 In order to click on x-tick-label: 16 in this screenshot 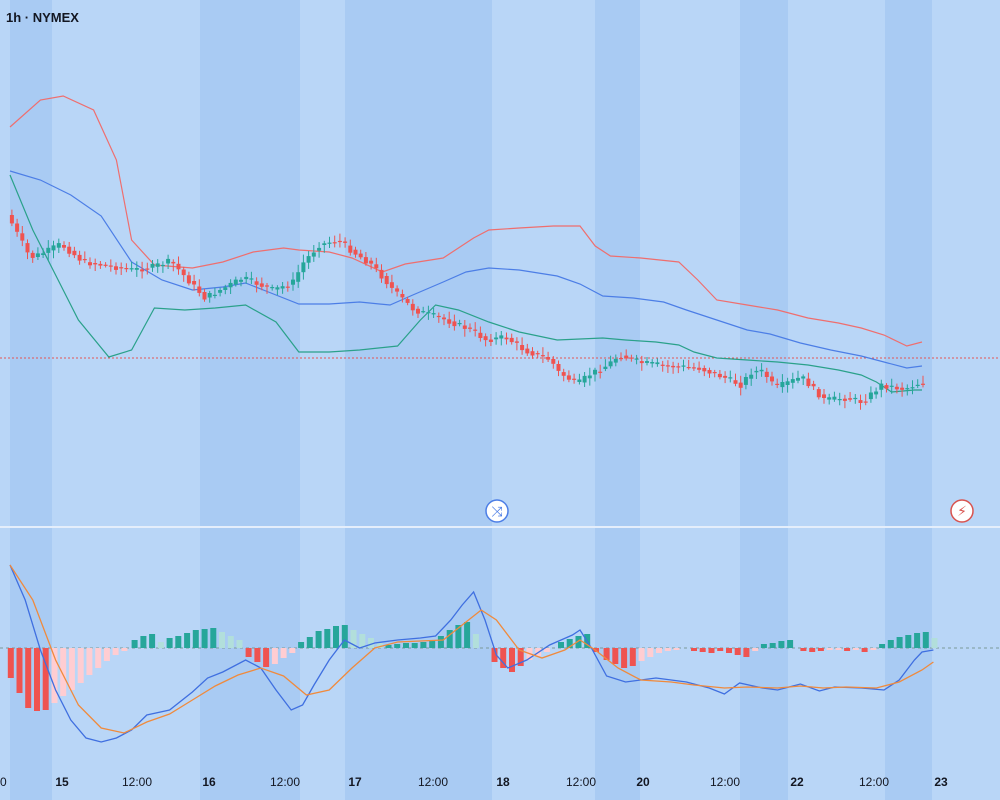, I will do `click(209, 782)`.